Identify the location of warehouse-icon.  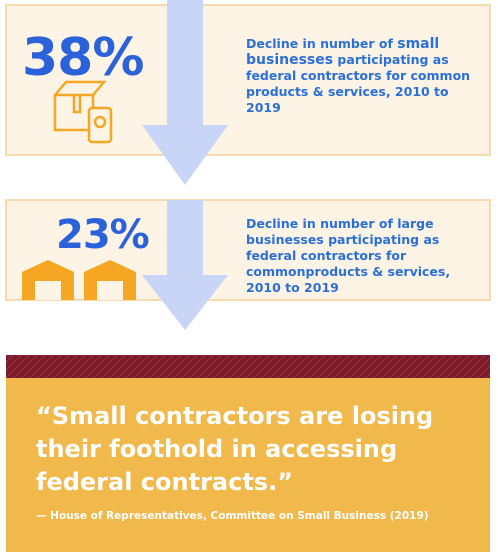
(79, 280).